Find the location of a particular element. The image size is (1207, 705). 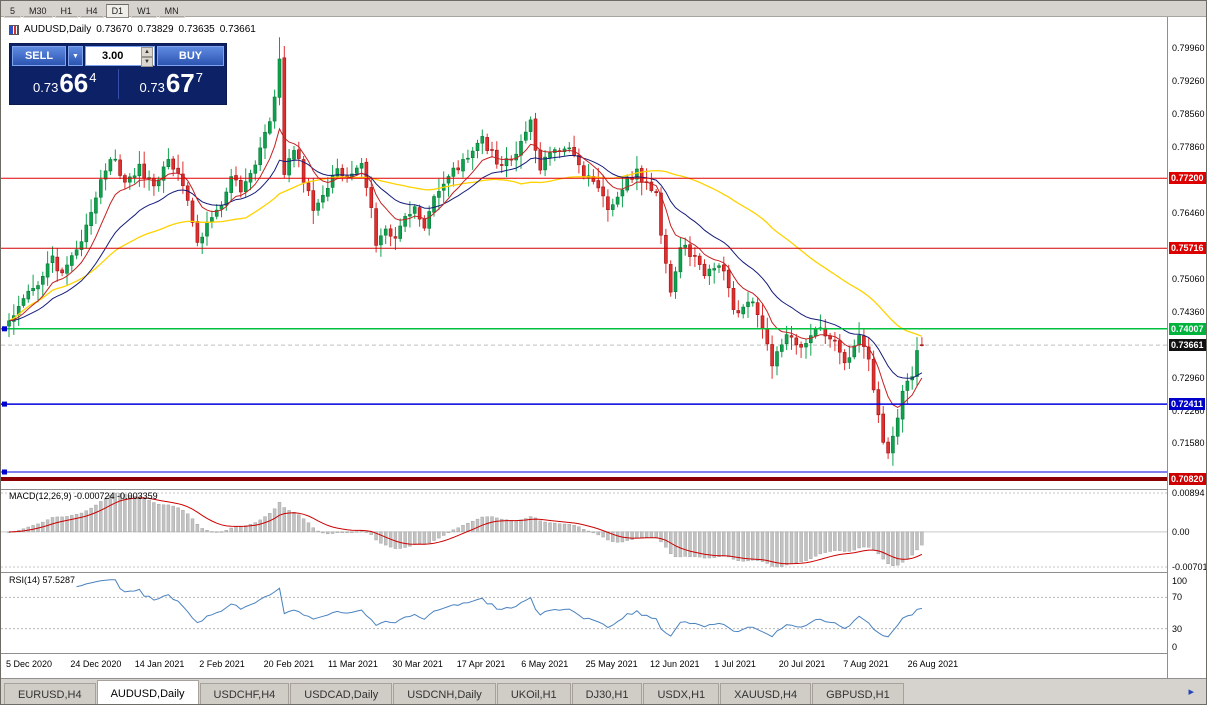

chart-symbol: AUDUSD,Daily is located at coordinates (58, 29).